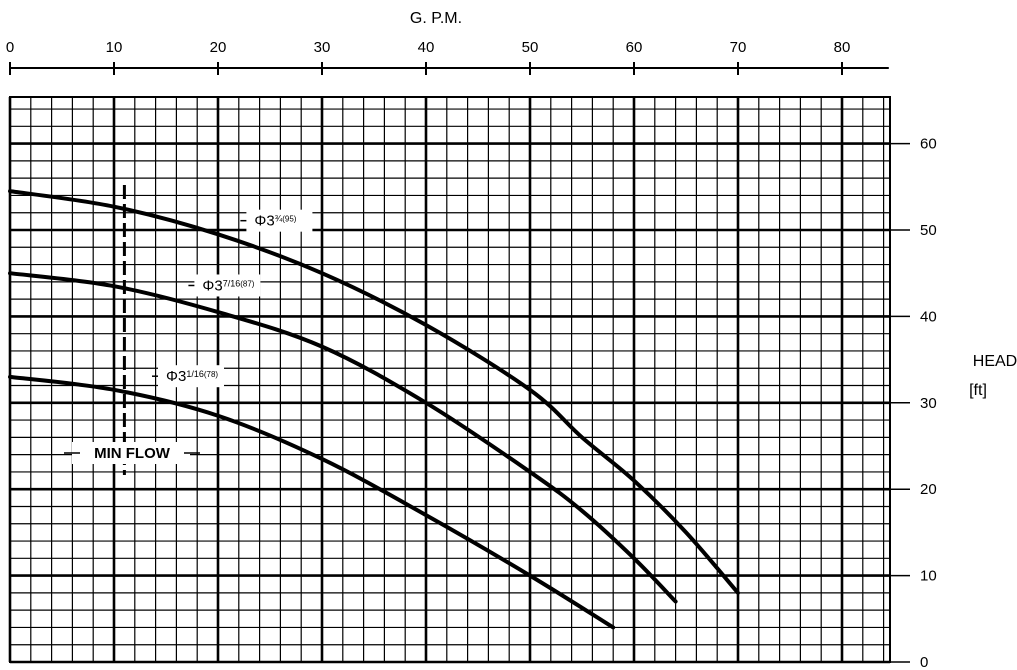 This screenshot has width=1017, height=670. What do you see at coordinates (928, 144) in the screenshot?
I see `y-tick-label: 60` at bounding box center [928, 144].